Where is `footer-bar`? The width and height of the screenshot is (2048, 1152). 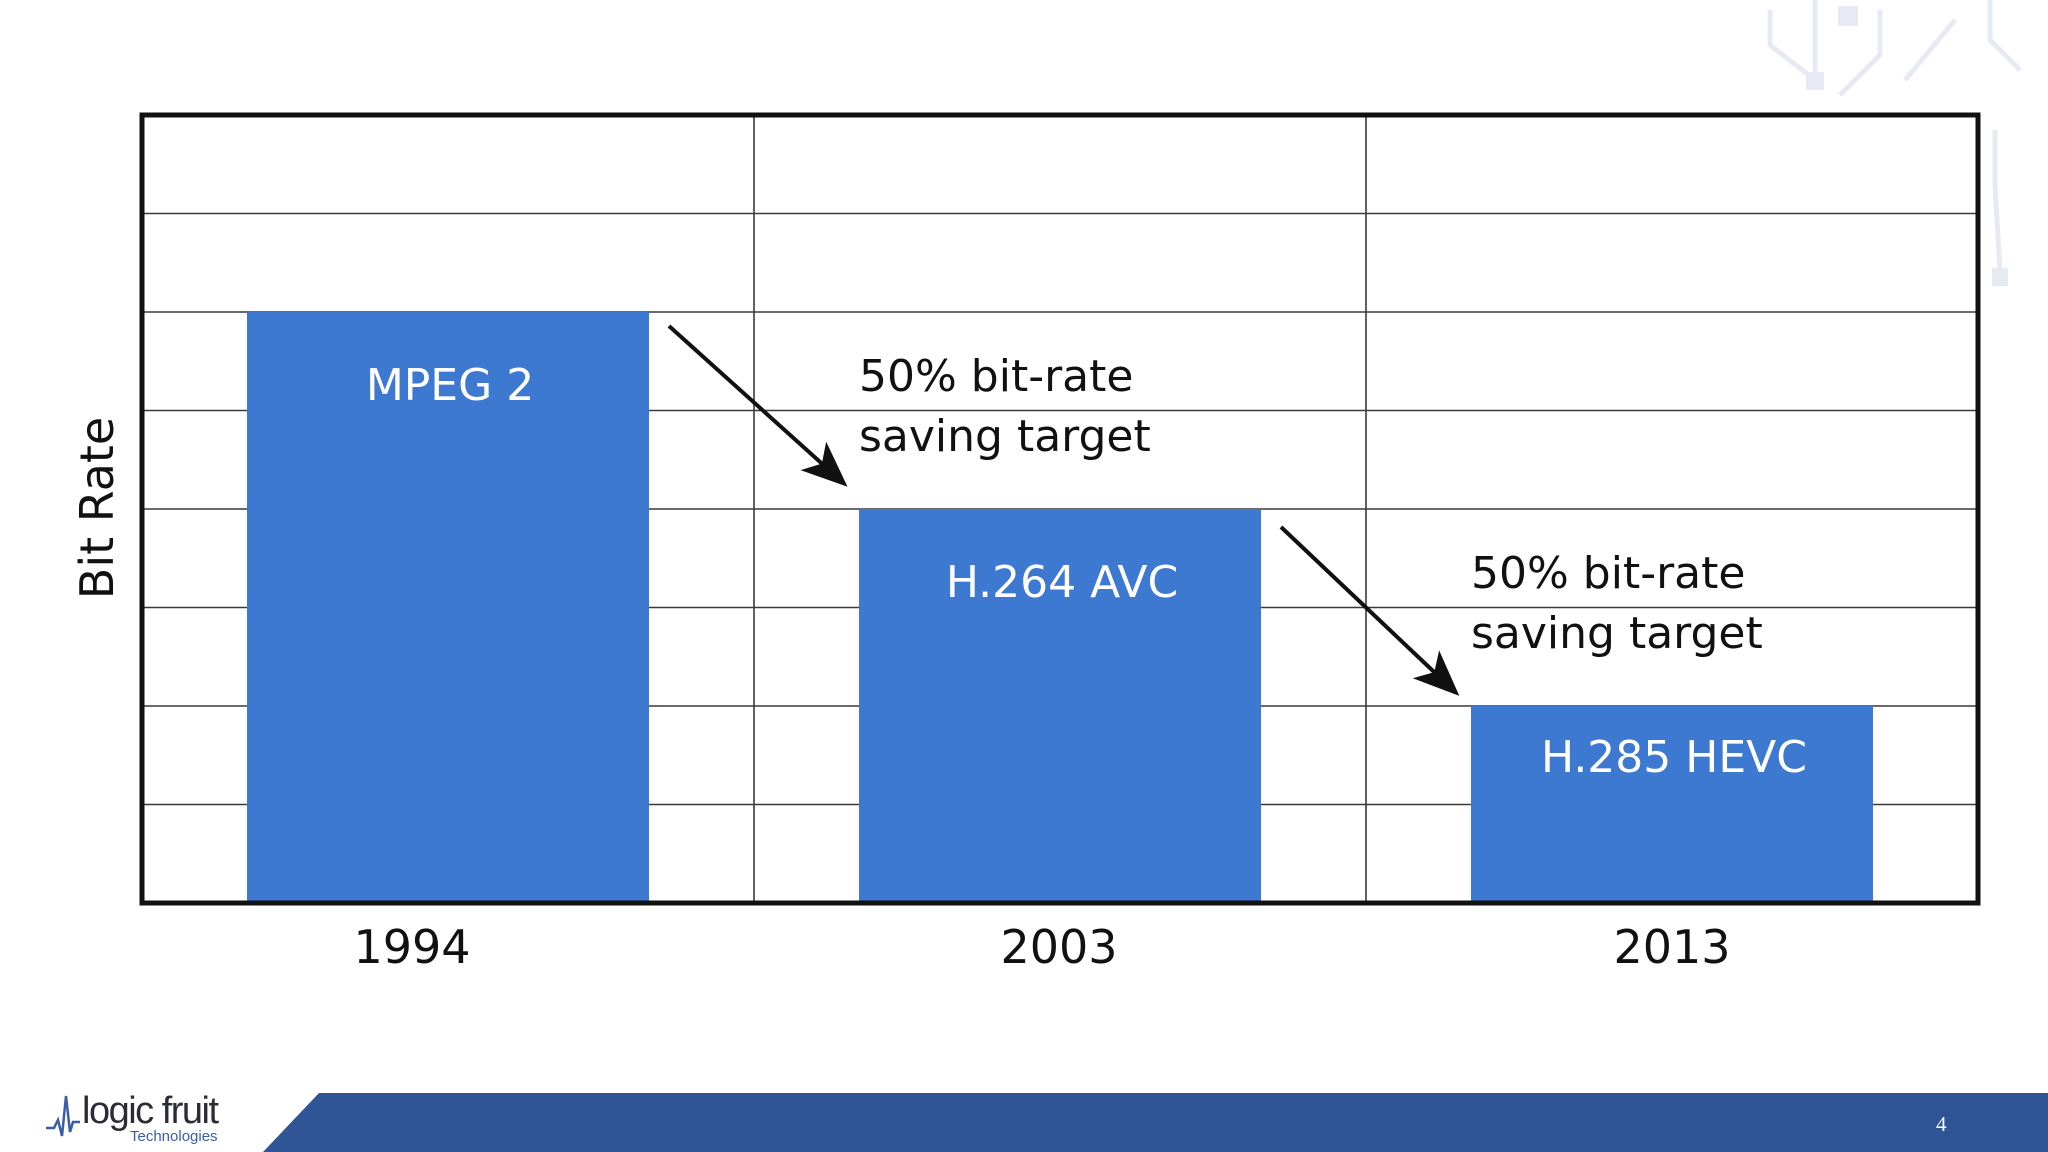 footer-bar is located at coordinates (1155, 1122).